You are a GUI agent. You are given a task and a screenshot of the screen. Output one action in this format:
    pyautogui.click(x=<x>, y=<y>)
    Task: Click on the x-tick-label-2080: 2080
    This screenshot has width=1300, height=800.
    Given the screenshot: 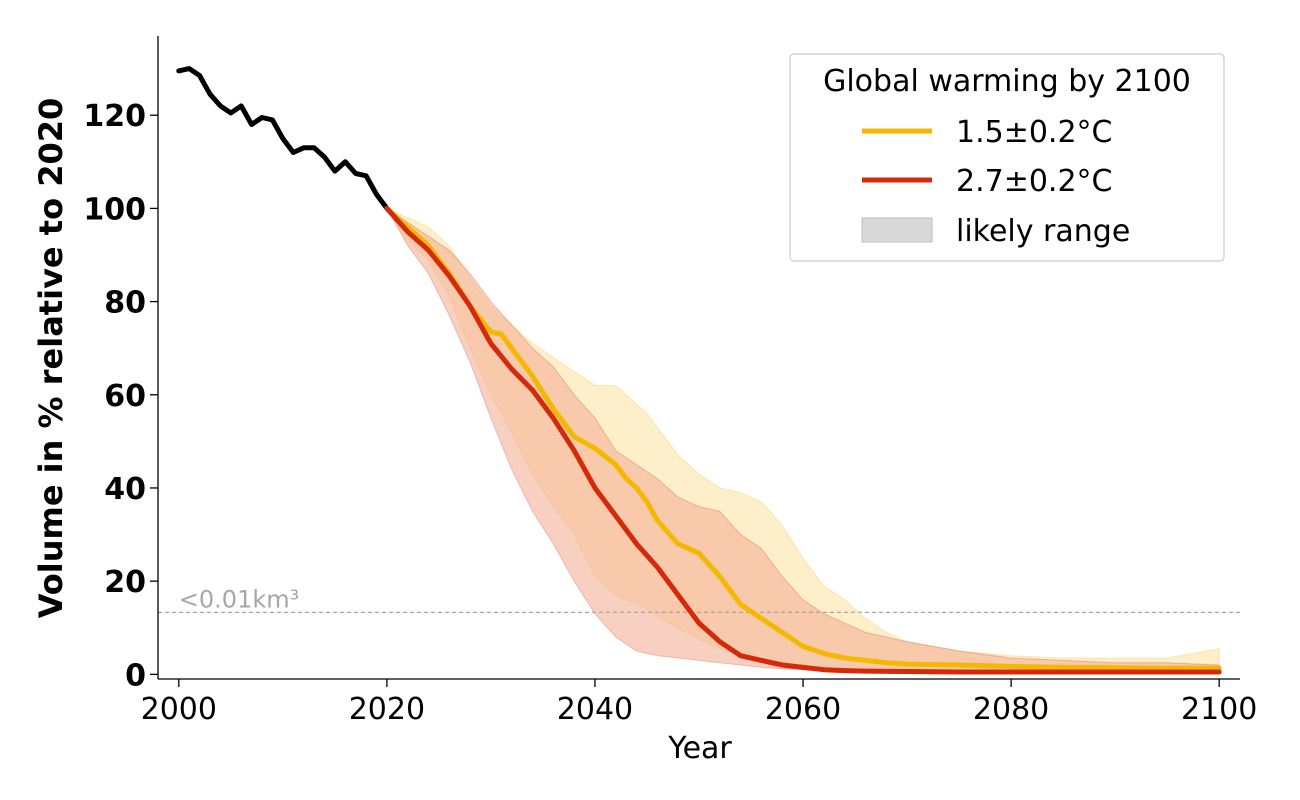 What is the action you would take?
    pyautogui.click(x=1011, y=709)
    